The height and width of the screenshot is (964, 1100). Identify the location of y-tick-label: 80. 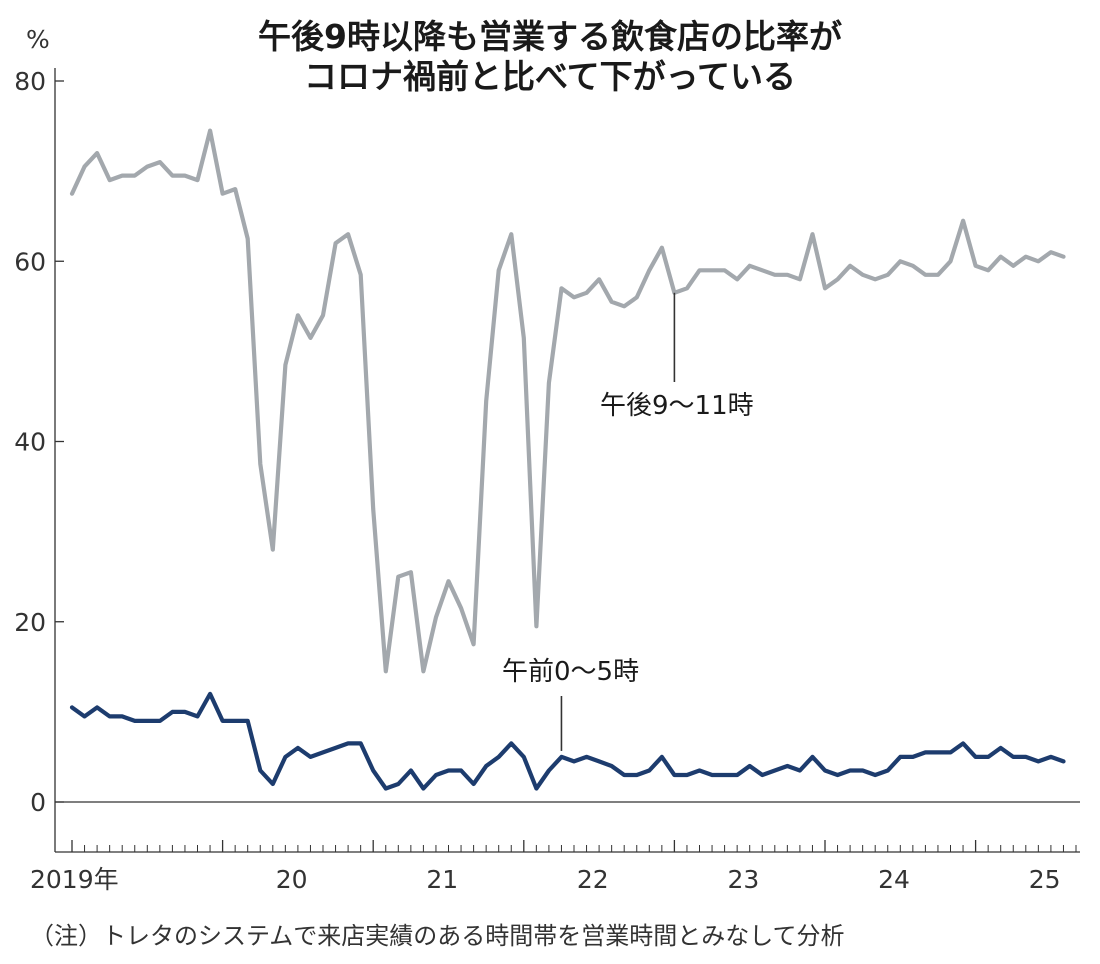
(30, 81).